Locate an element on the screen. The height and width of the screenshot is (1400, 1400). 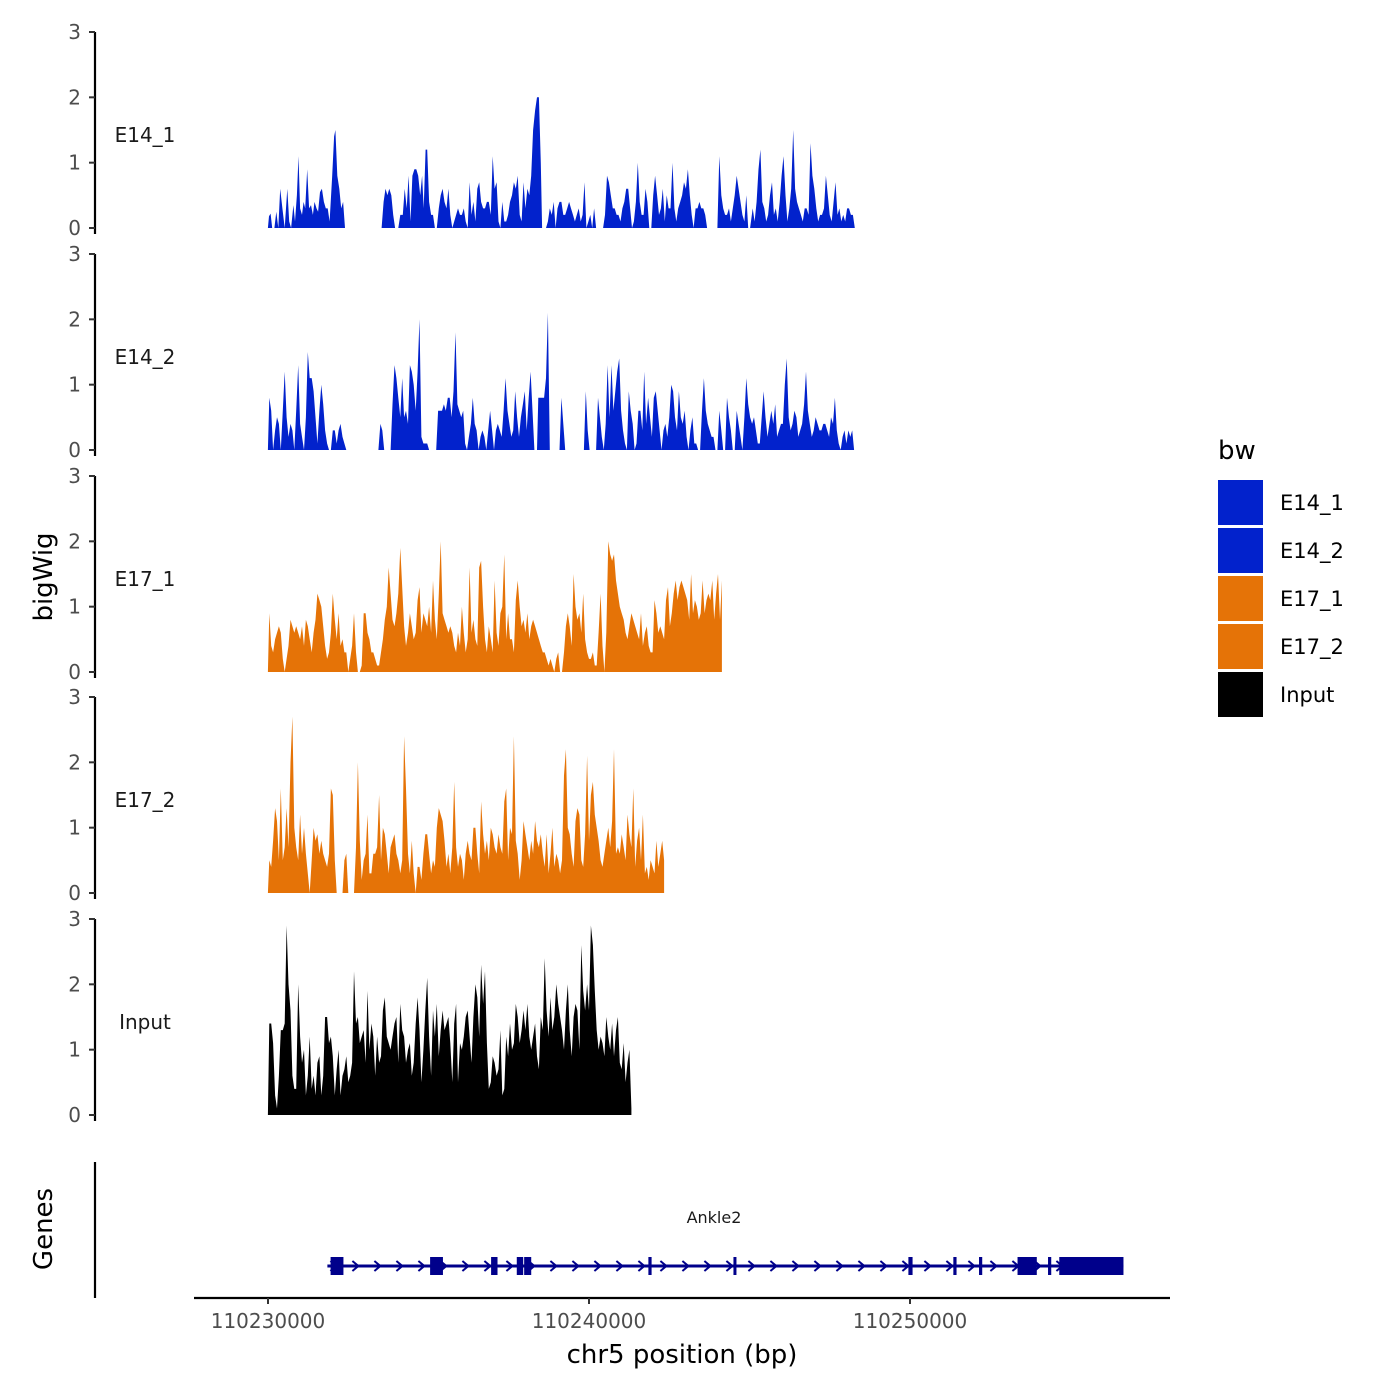
legend-item-E14_2: E14_2 is located at coordinates (1281, 550).